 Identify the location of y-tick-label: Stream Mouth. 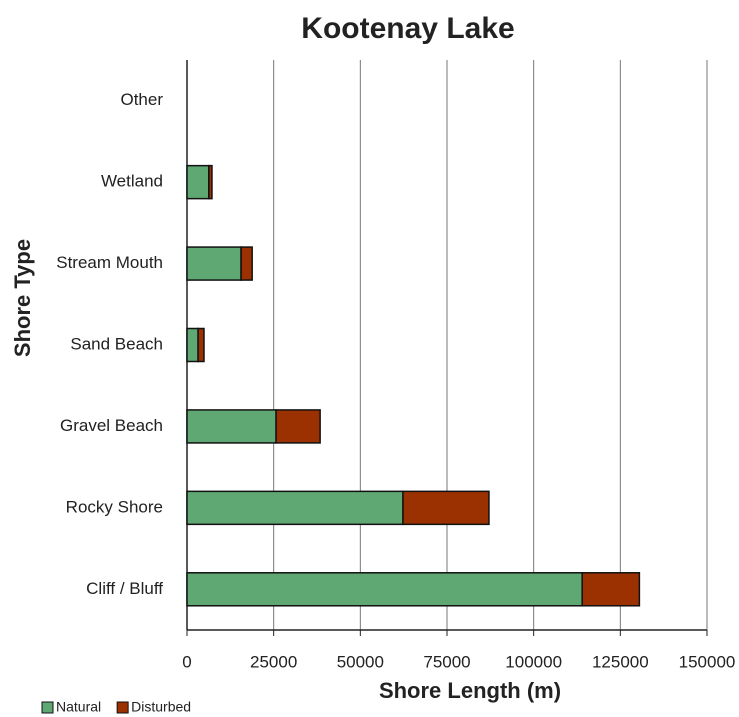
(109, 262).